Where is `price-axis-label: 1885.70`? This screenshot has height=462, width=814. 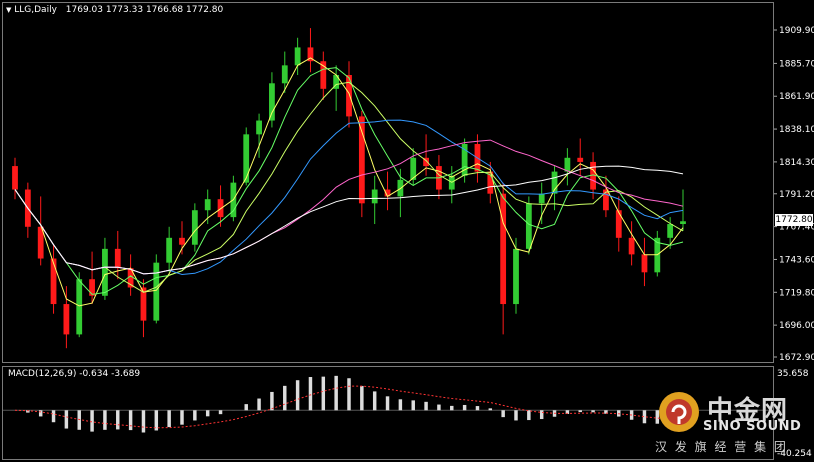
price-axis-label: 1885.70 is located at coordinates (796, 64).